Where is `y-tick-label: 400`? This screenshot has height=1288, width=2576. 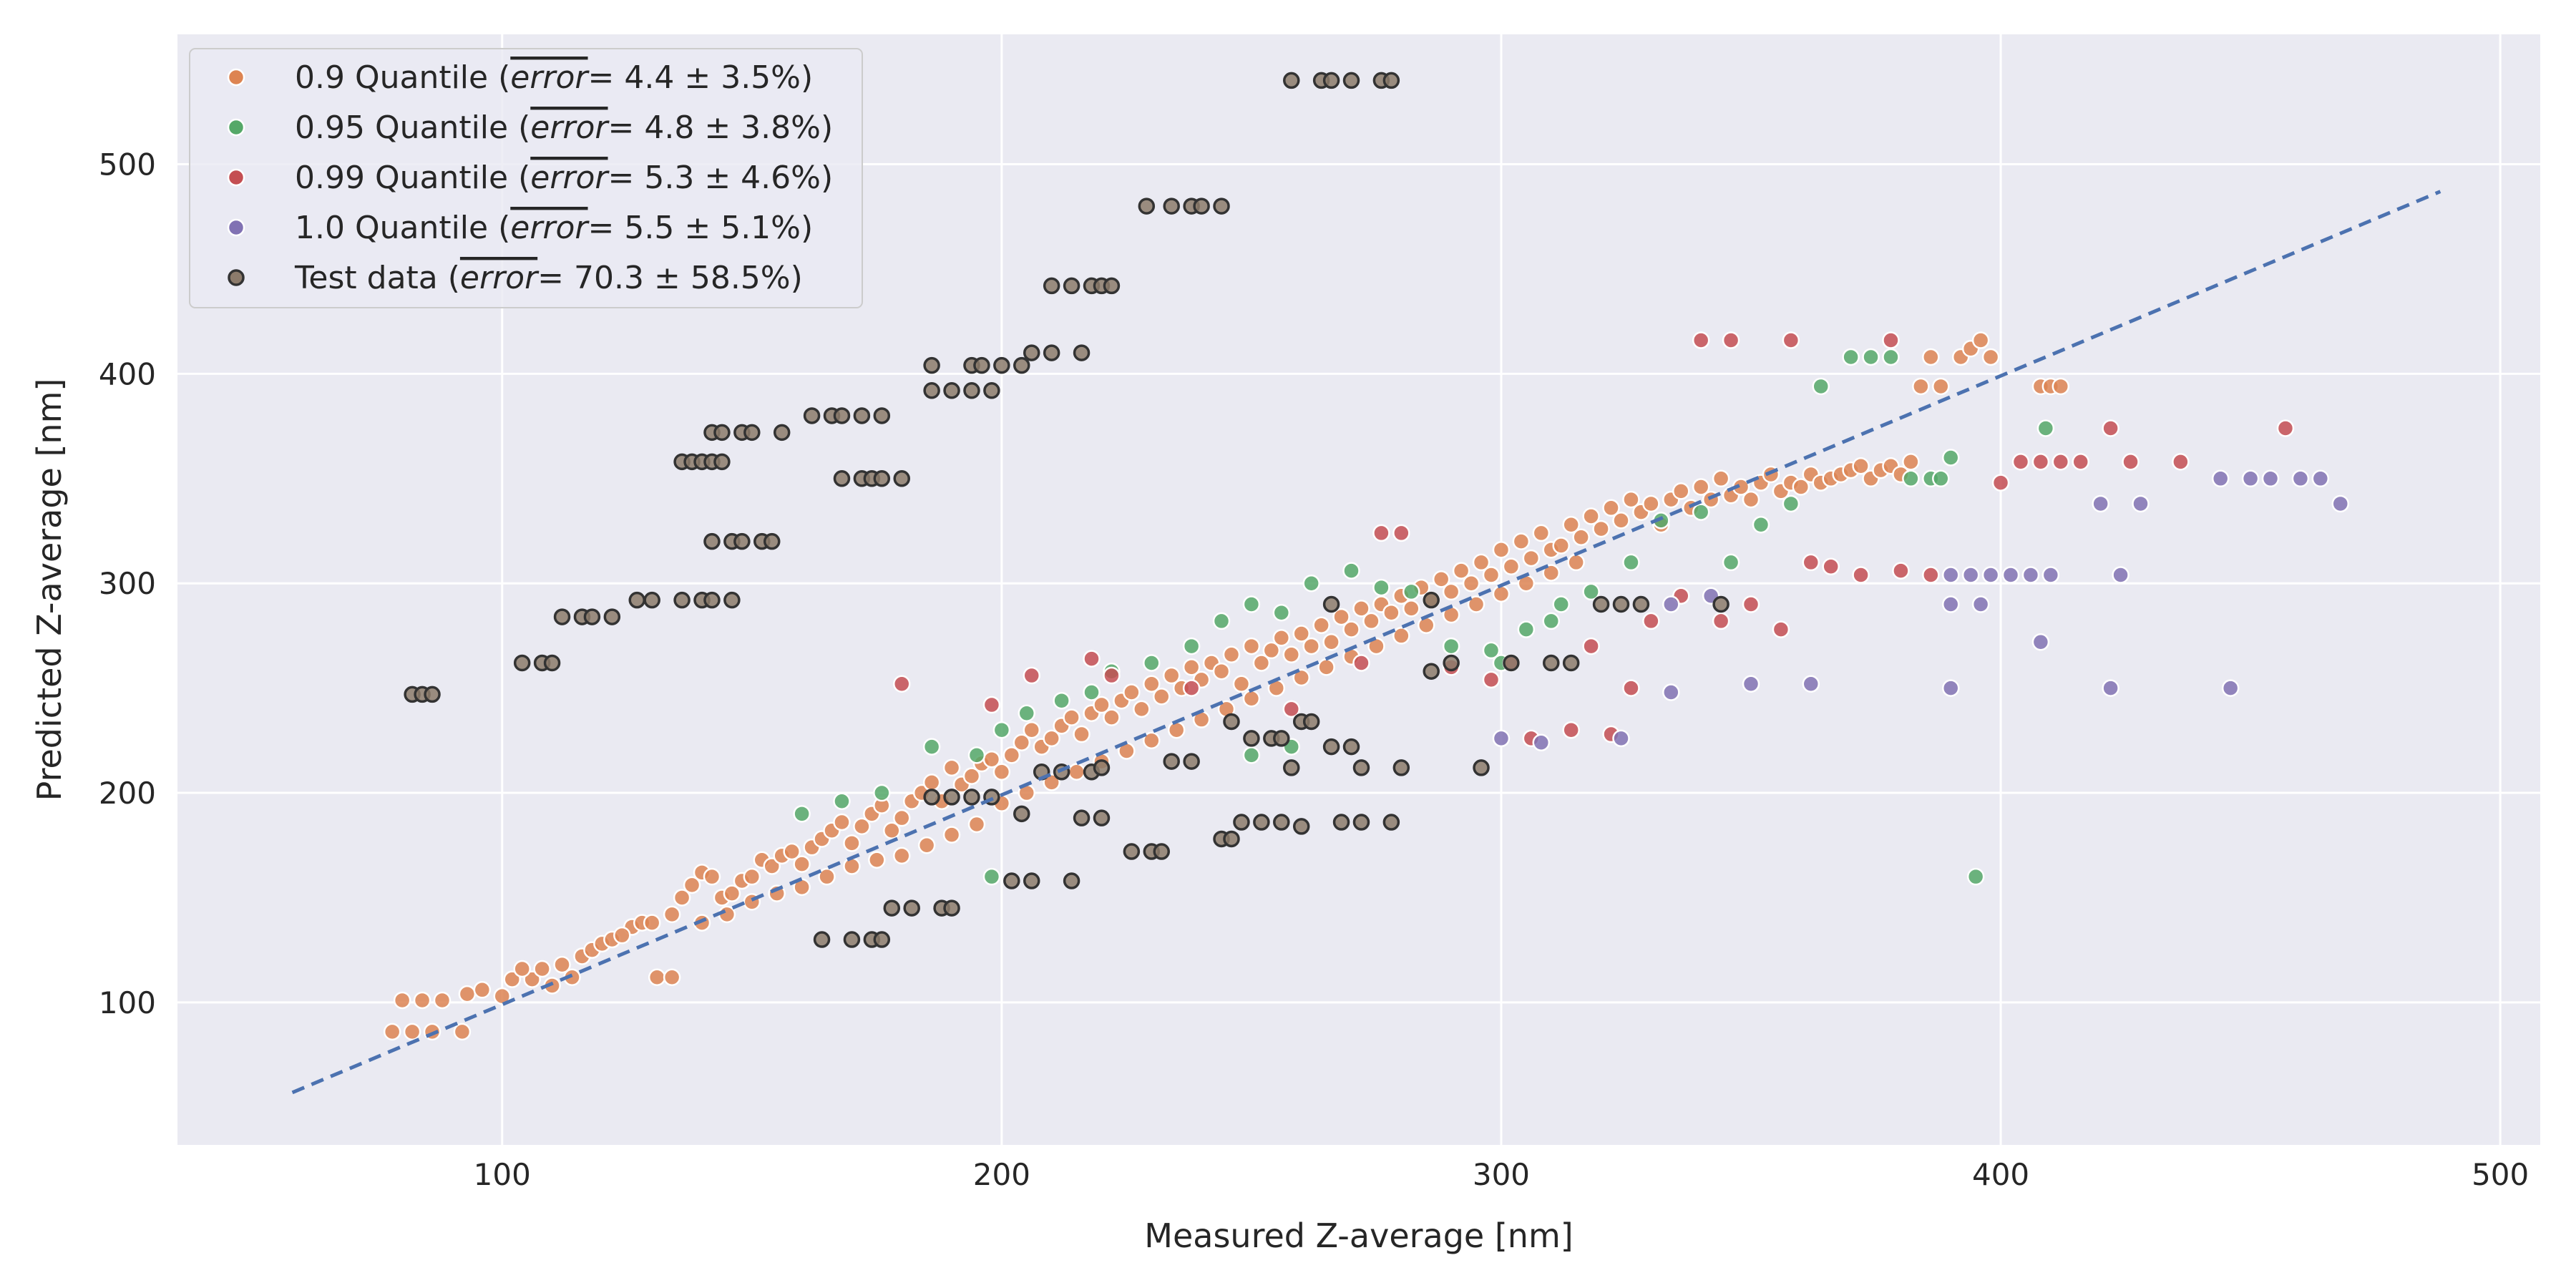
y-tick-label: 400 is located at coordinates (127, 373).